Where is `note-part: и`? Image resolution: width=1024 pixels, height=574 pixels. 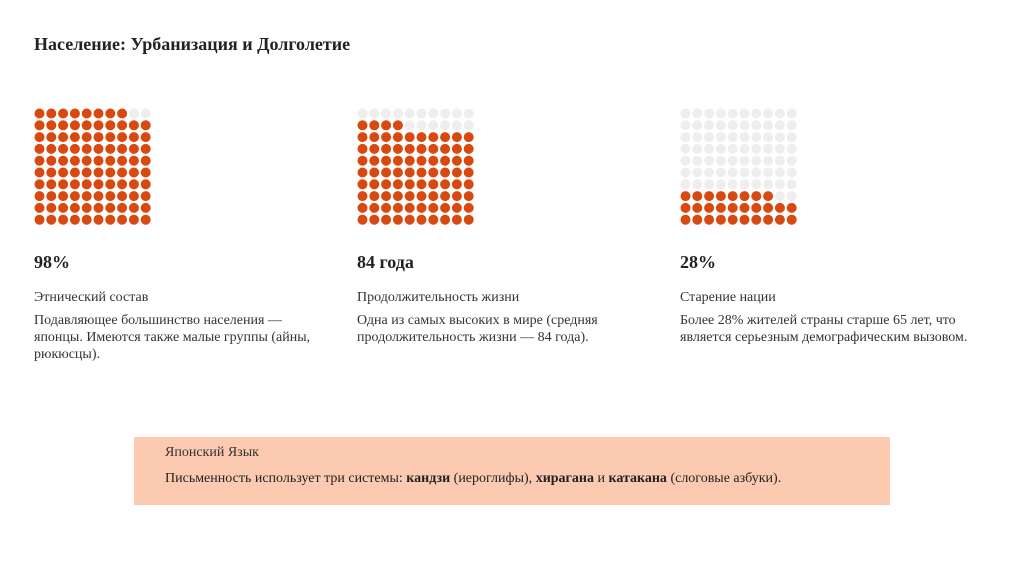
note-part: и is located at coordinates (601, 478).